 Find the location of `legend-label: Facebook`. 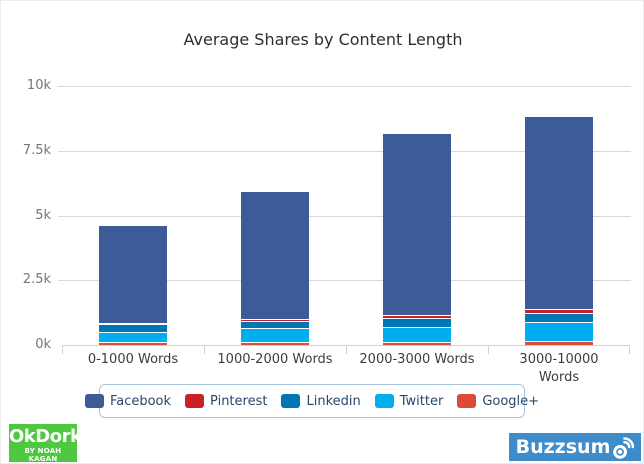

legend-label: Facebook is located at coordinates (140, 401).